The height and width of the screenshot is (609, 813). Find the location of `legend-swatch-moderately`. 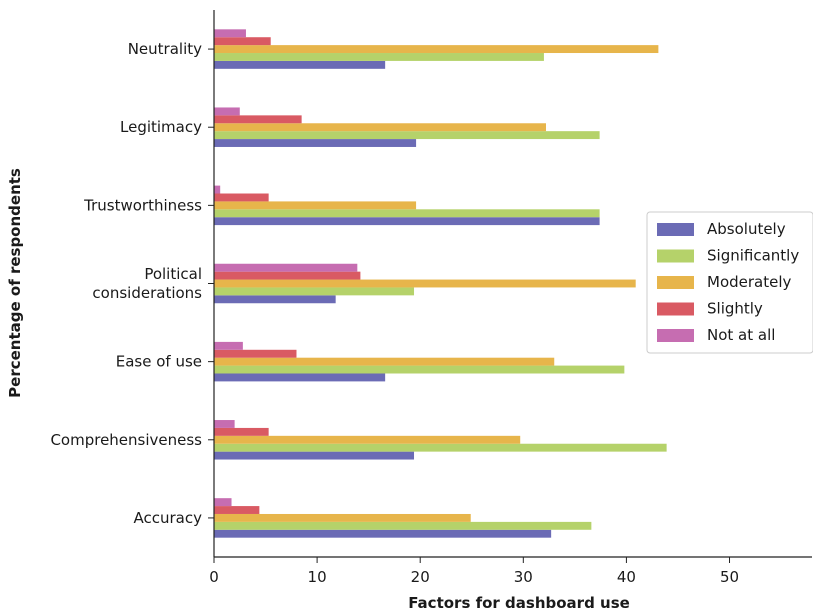

legend-swatch-moderately is located at coordinates (675, 282).